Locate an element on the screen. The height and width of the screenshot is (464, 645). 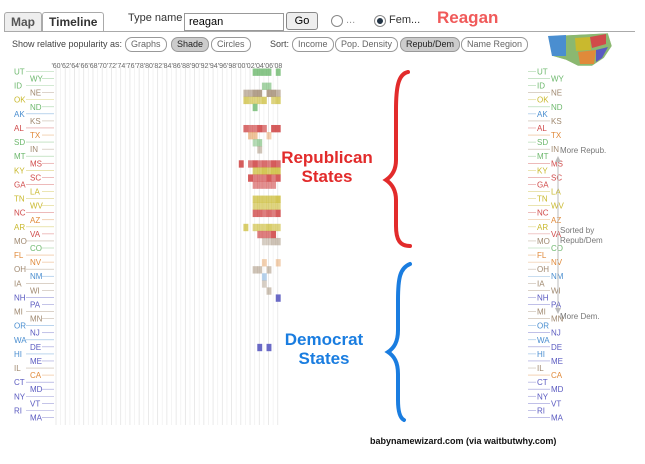
state-label: OH is located at coordinates (543, 269).